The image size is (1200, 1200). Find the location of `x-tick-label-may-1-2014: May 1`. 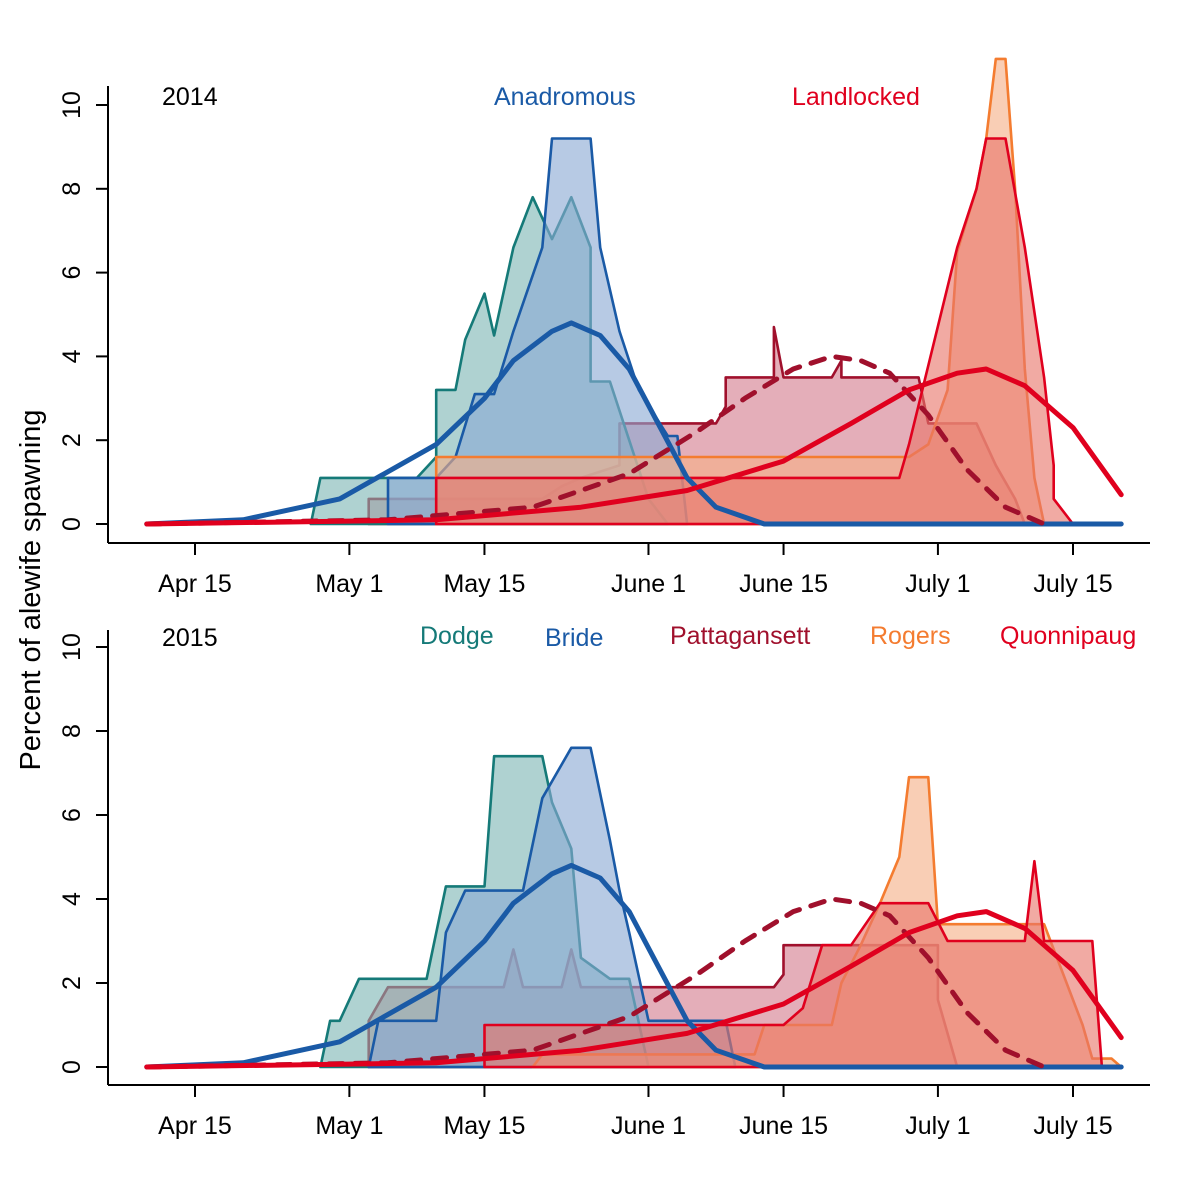

x-tick-label-may-1-2014: May 1 is located at coordinates (349, 584).